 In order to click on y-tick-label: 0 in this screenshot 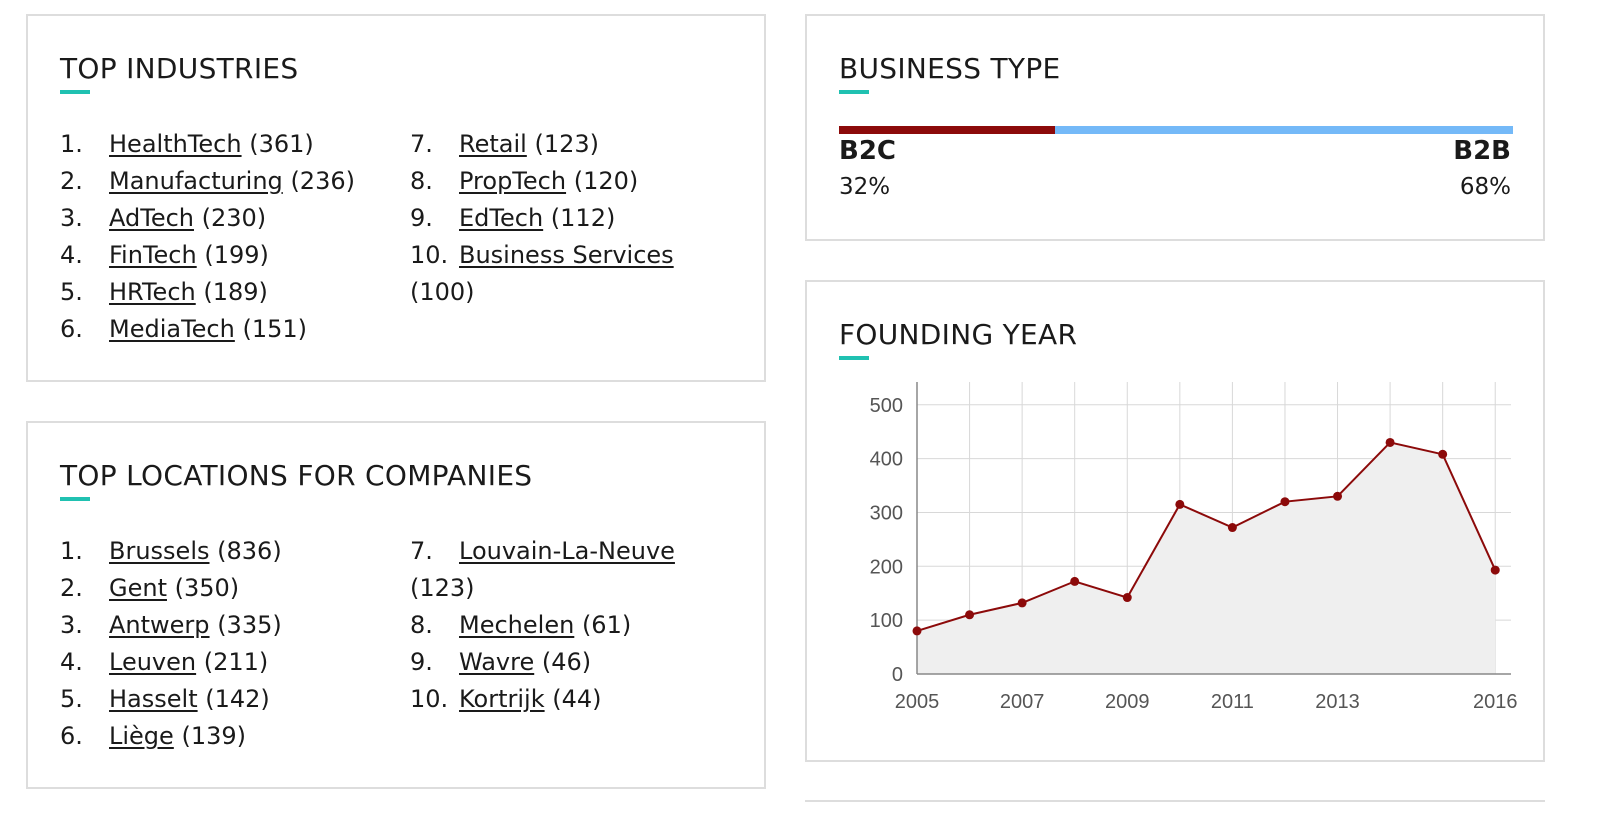, I will do `click(897, 675)`.